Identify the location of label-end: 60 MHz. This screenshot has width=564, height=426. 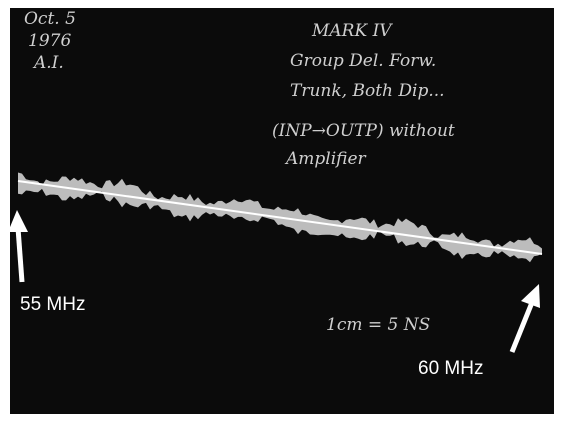
(450, 368).